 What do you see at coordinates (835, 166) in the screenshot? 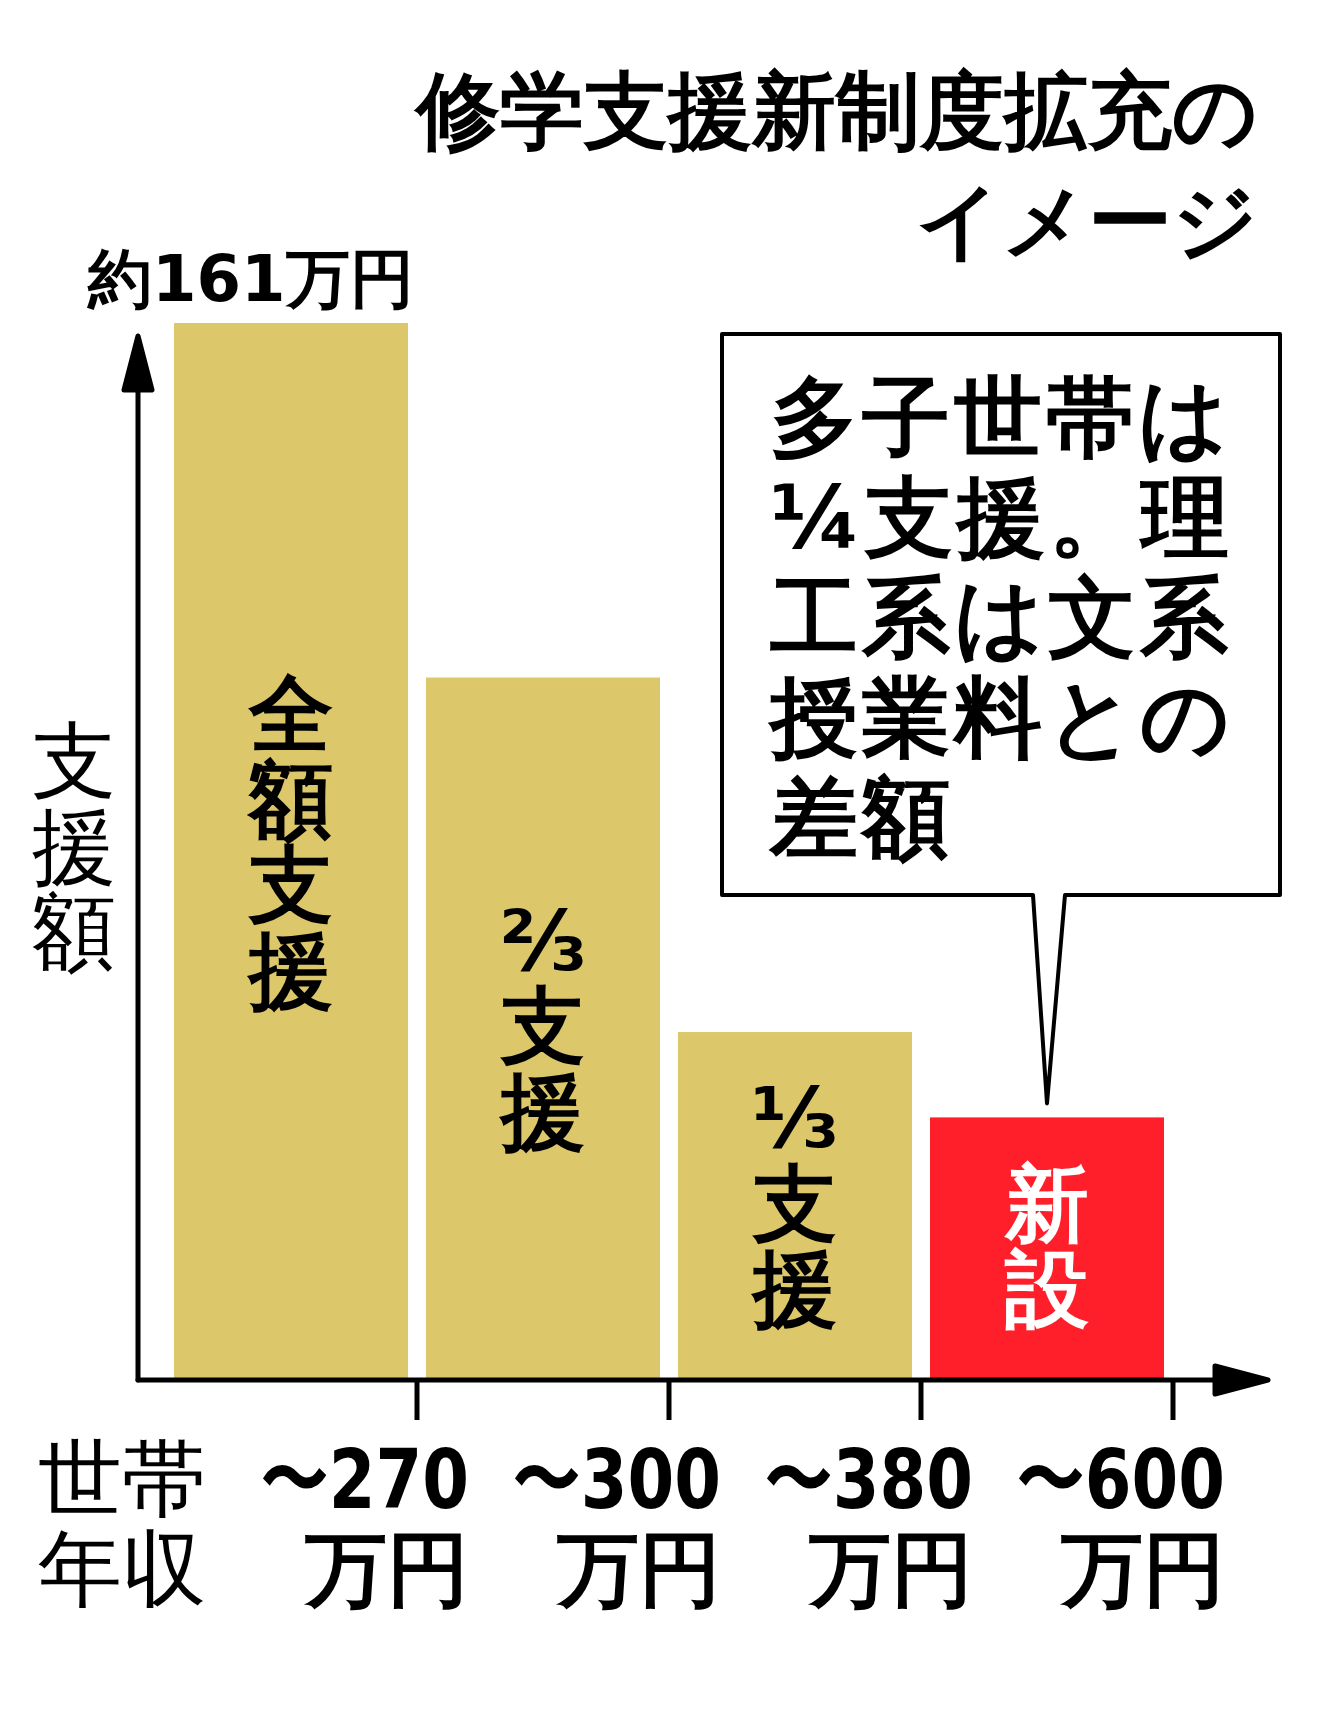
I see `chart-title: 修学支援新制度拡充のイメージ` at bounding box center [835, 166].